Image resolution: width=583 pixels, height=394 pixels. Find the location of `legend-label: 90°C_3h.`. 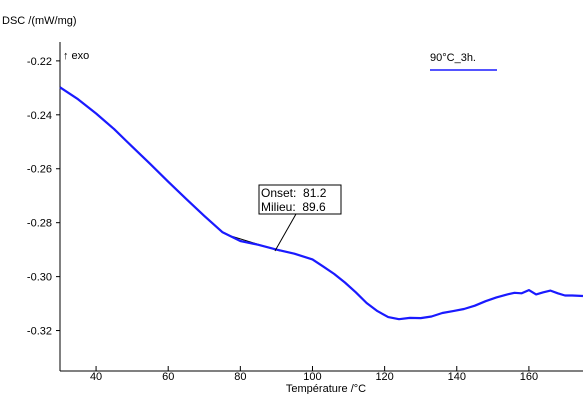

legend-label: 90°C_3h. is located at coordinates (453, 58).